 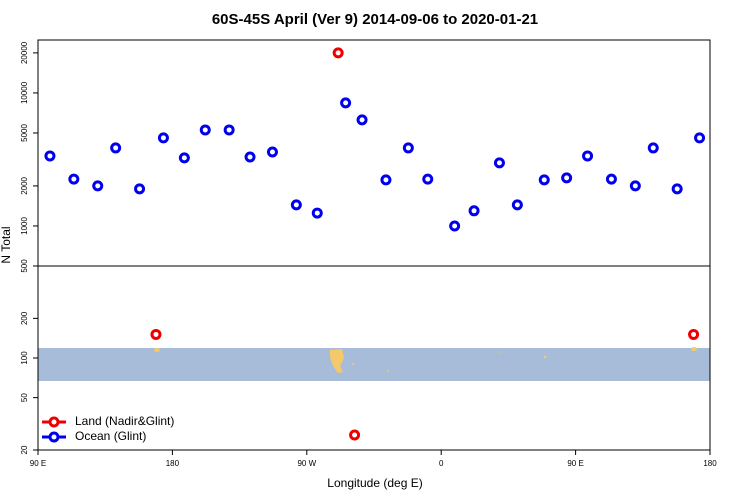 What do you see at coordinates (24, 318) in the screenshot?
I see `y-tick-label: 200` at bounding box center [24, 318].